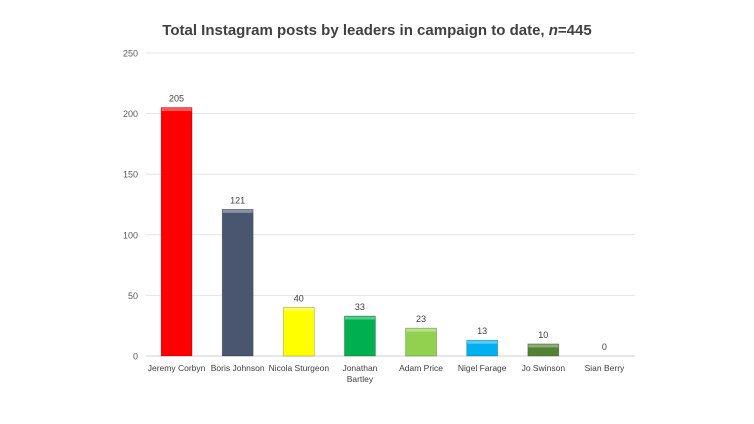  Describe the element at coordinates (604, 347) in the screenshot. I see `data-label: 0` at that location.